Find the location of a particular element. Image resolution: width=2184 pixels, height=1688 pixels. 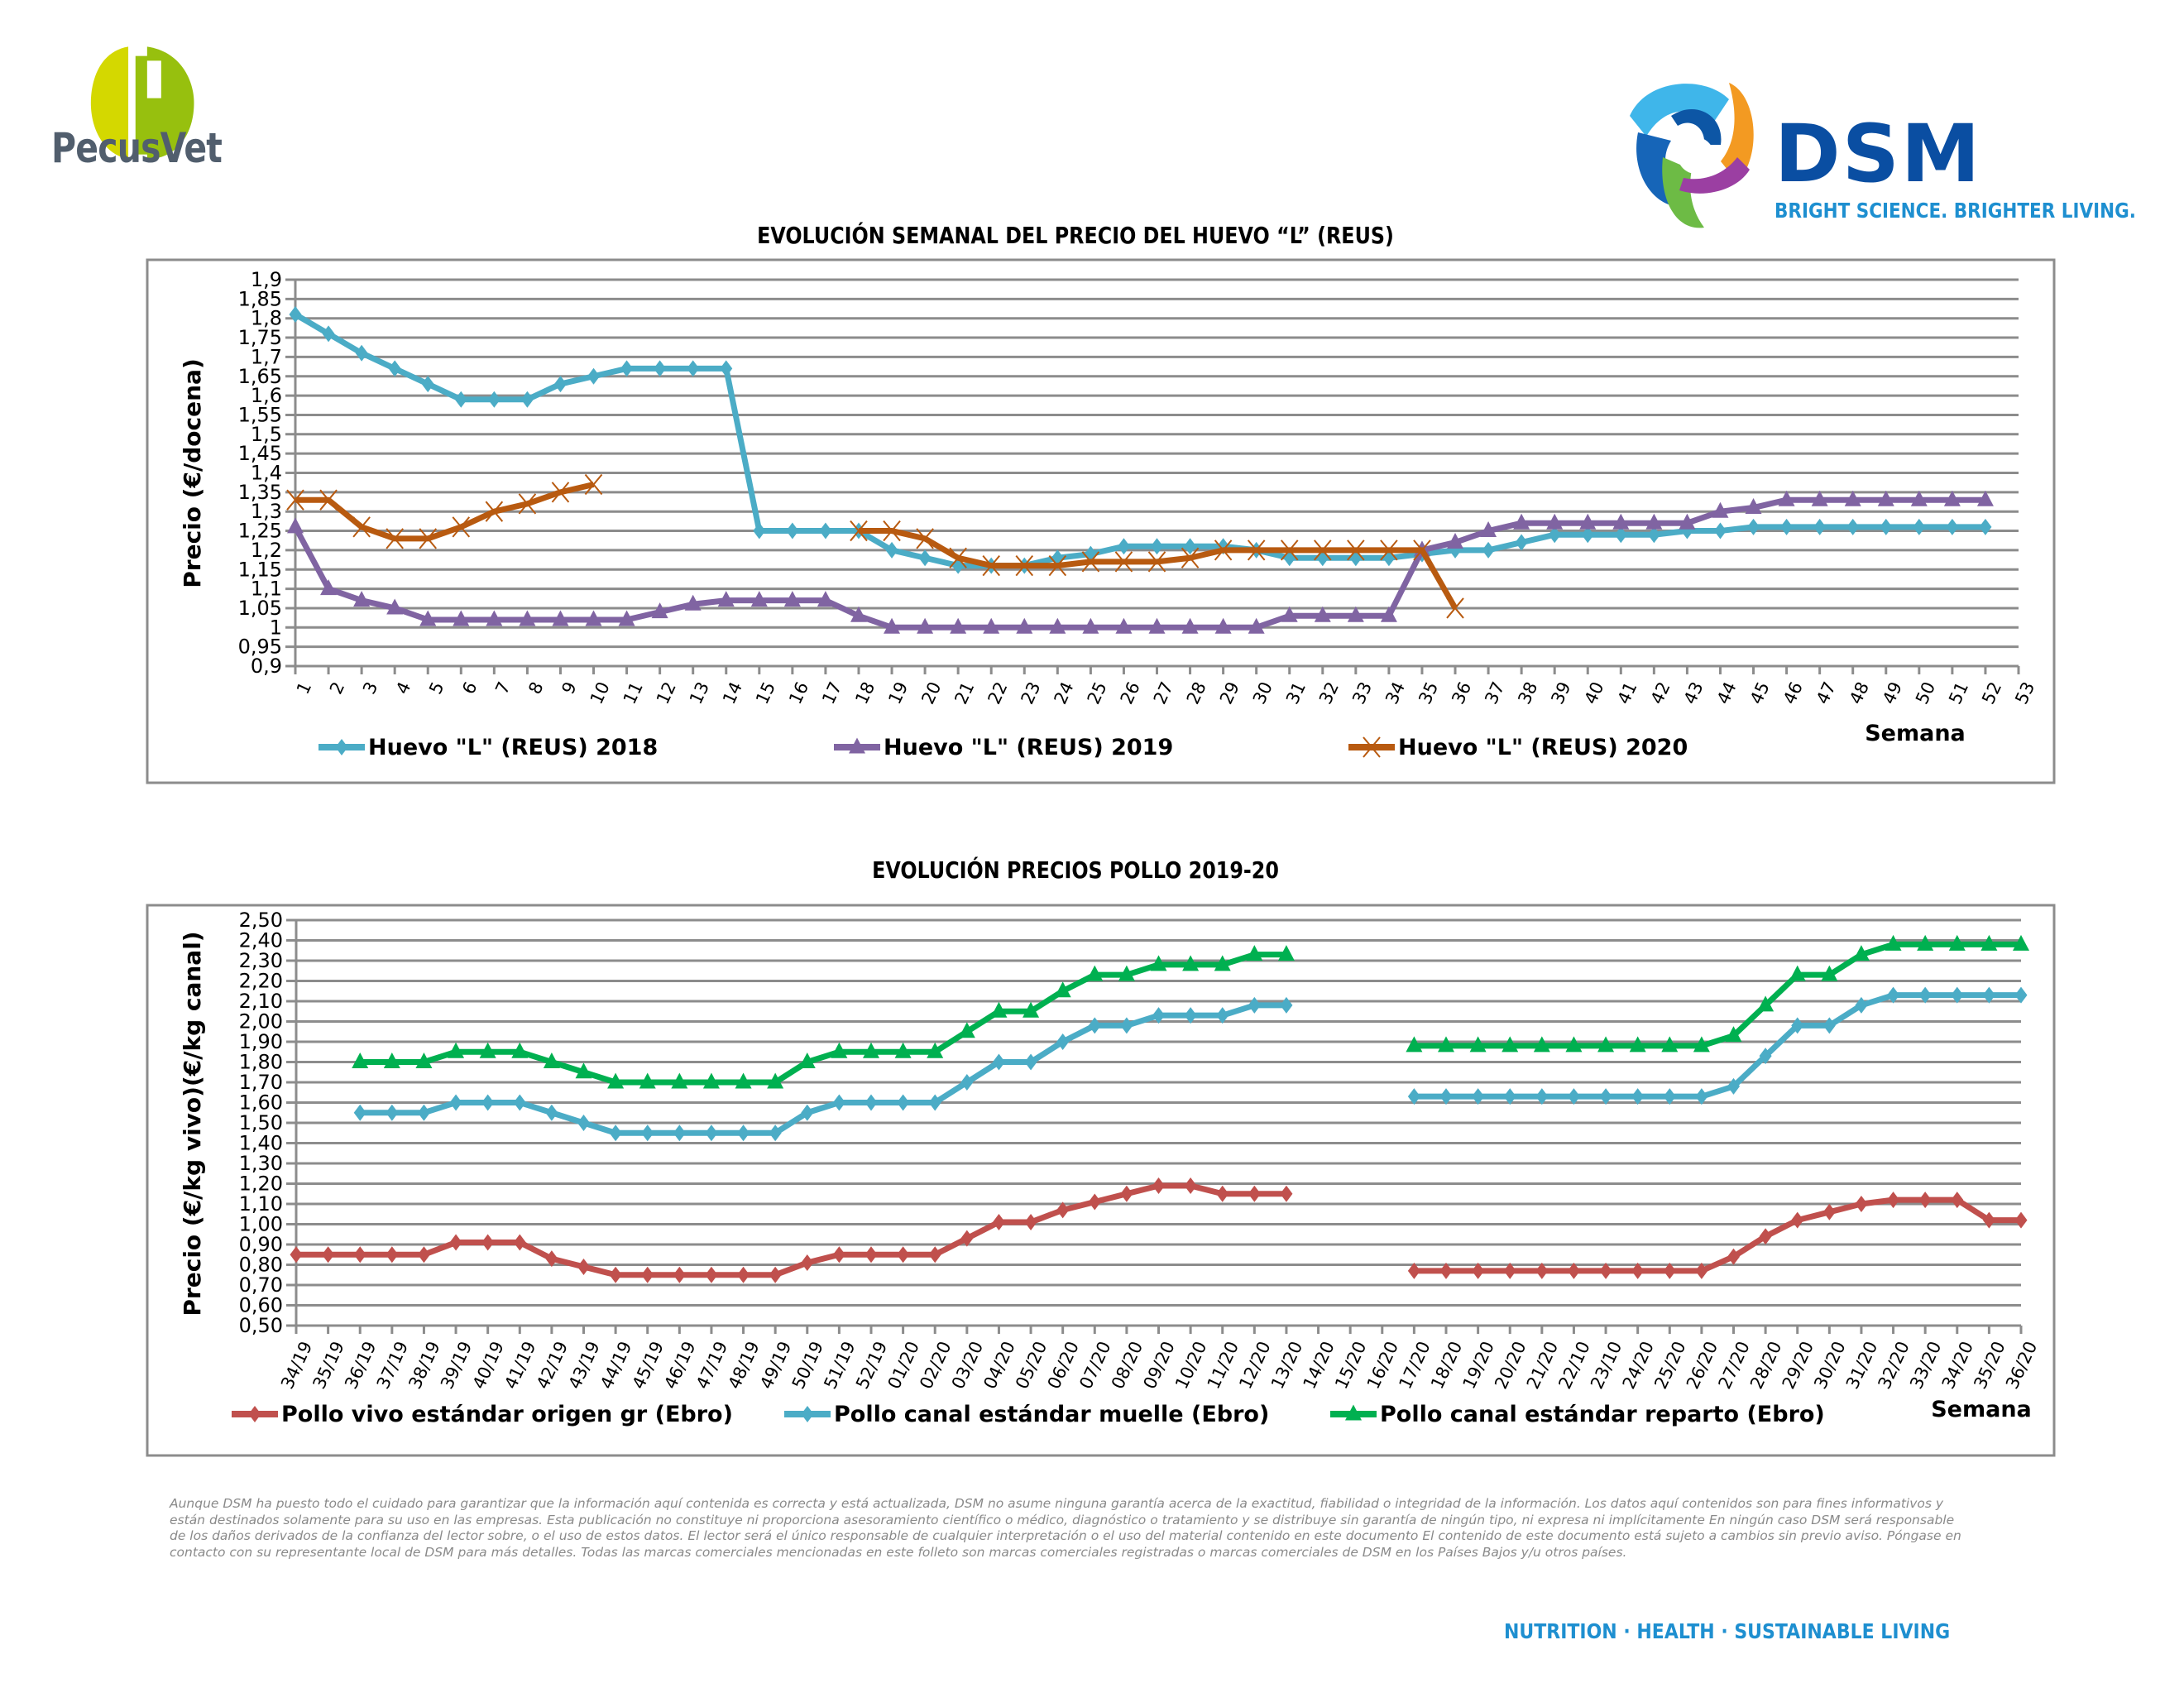

y-tick-label: 1,70 is located at coordinates (261, 1082).